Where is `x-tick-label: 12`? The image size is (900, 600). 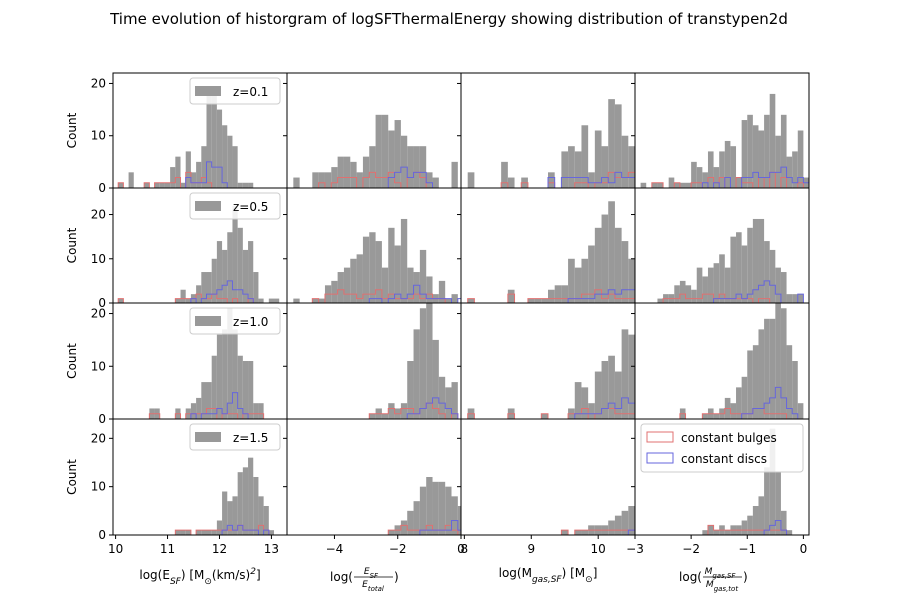 x-tick-label: 12 is located at coordinates (219, 549).